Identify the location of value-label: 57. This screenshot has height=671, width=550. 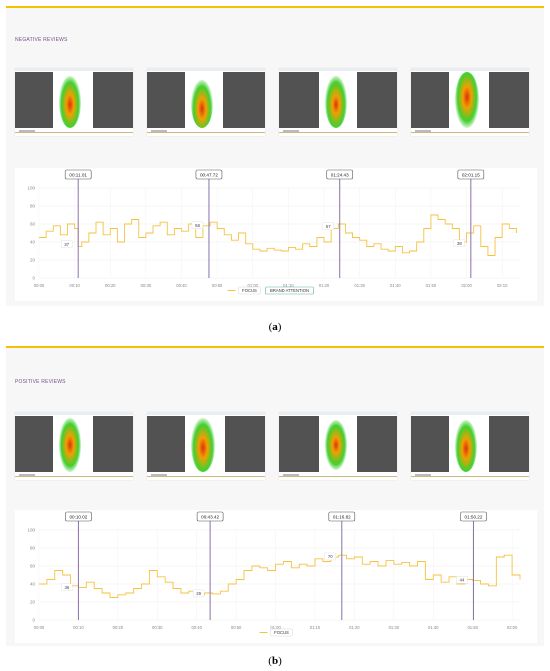
(328, 226).